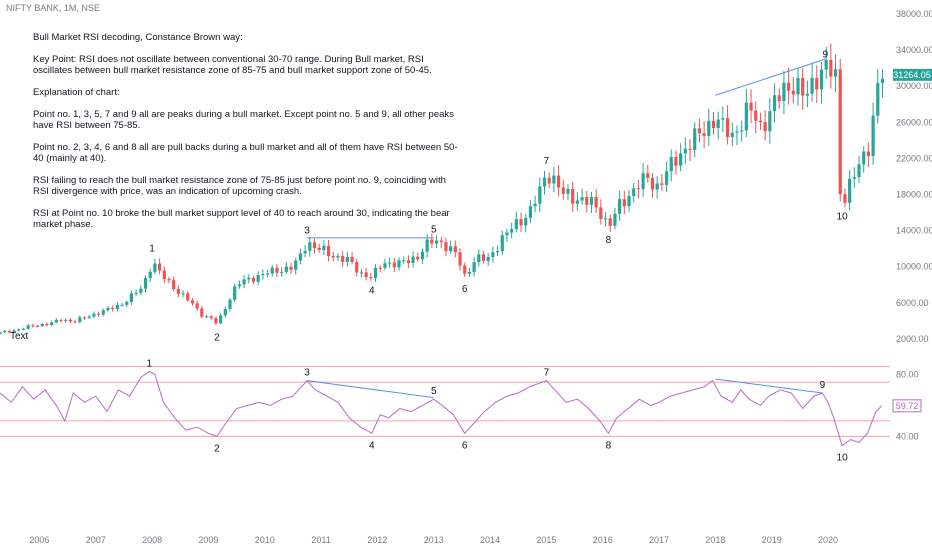 This screenshot has width=932, height=550. What do you see at coordinates (912, 75) in the screenshot?
I see `last-price-label: 31264.05` at bounding box center [912, 75].